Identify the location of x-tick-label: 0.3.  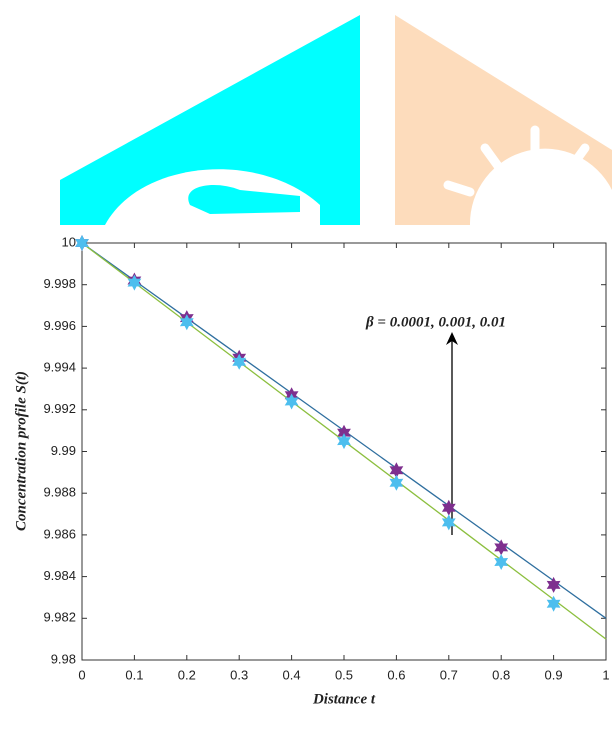
(239, 674).